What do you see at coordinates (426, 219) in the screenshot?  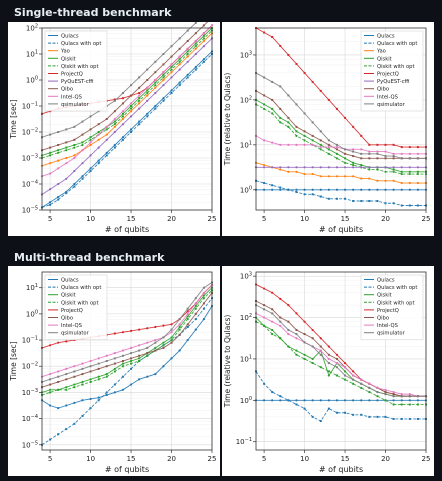 I see `x-tick-label: 25` at bounding box center [426, 219].